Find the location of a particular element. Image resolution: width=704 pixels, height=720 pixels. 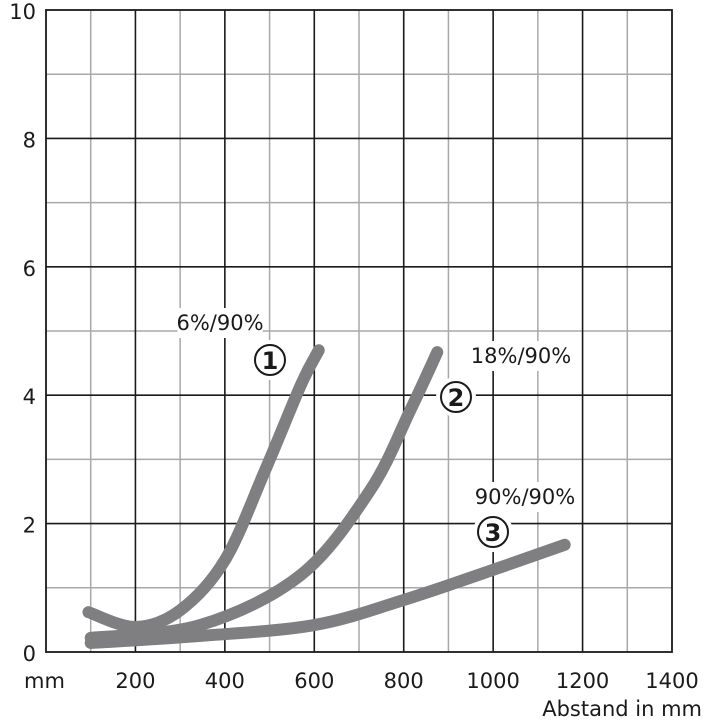

series-marker-1: 1 is located at coordinates (270, 361).